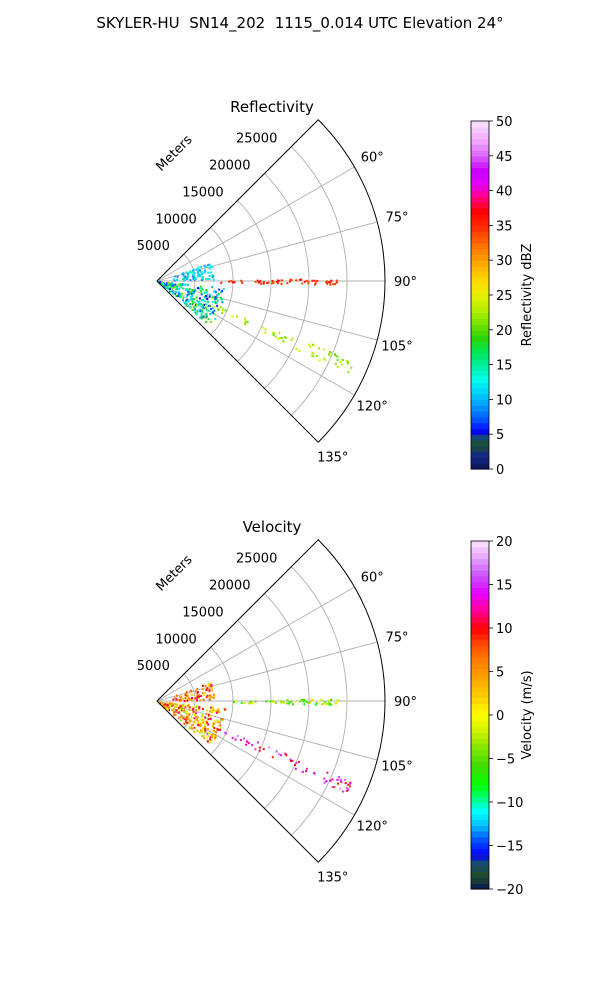 The width and height of the screenshot is (600, 1000). What do you see at coordinates (504, 629) in the screenshot?
I see `colorbar-tick-label: 10` at bounding box center [504, 629].